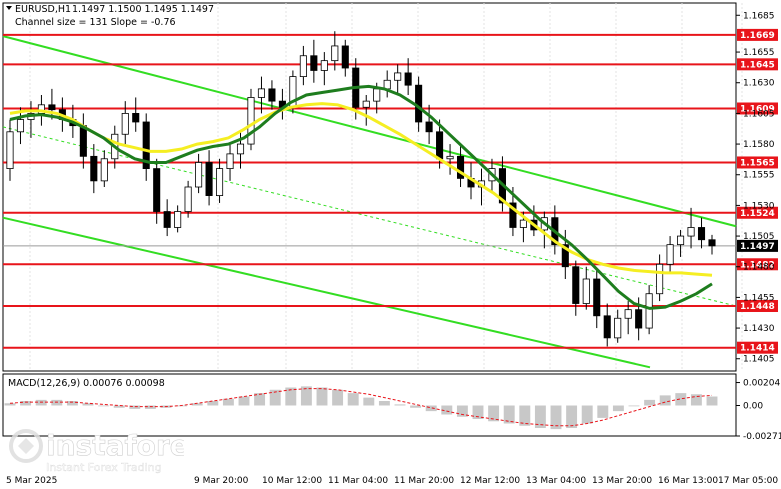 The image size is (781, 489). I want to click on x-tick-label: 16 Mar 13:00, so click(688, 481).